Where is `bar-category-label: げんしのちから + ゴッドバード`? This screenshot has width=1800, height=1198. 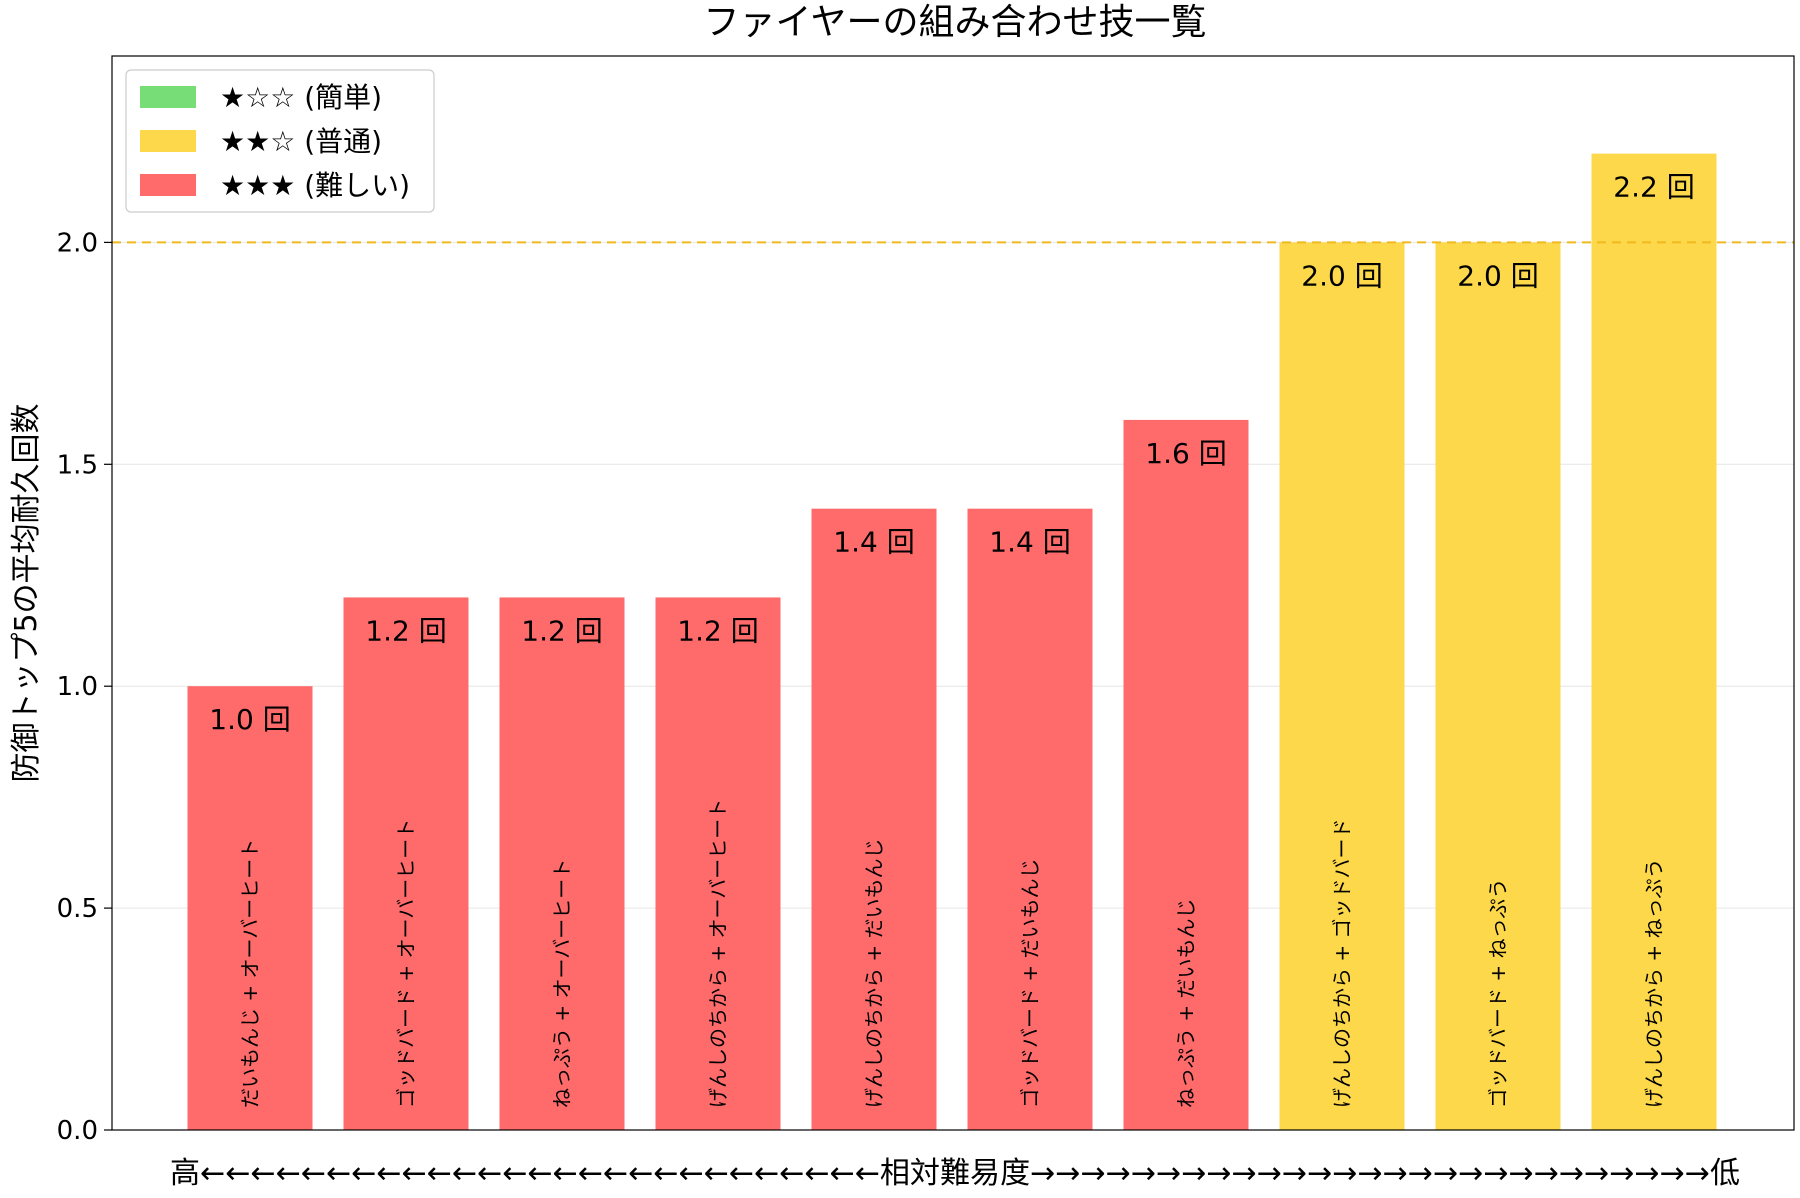 bar-category-label: げんしのちから + ゴッドバード is located at coordinates (1342, 963).